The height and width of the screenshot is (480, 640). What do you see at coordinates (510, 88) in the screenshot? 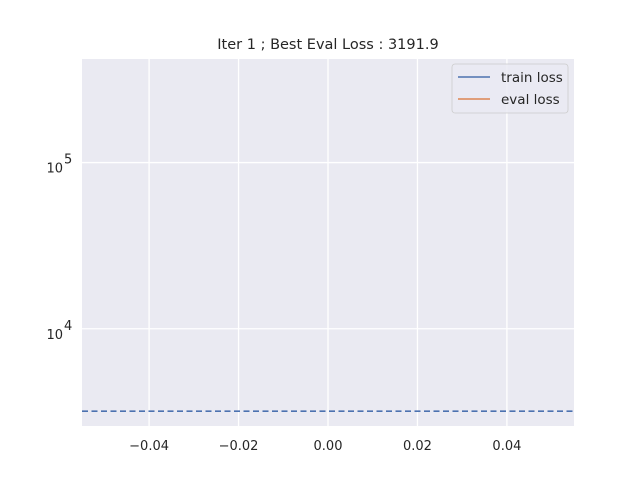
I see `legend: train loss eval loss` at bounding box center [510, 88].